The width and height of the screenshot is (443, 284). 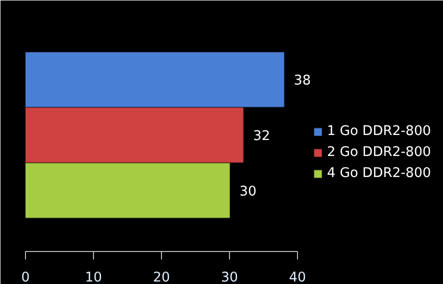 What do you see at coordinates (379, 173) in the screenshot?
I see `legend-label: 4 Go DDR2-800` at bounding box center [379, 173].